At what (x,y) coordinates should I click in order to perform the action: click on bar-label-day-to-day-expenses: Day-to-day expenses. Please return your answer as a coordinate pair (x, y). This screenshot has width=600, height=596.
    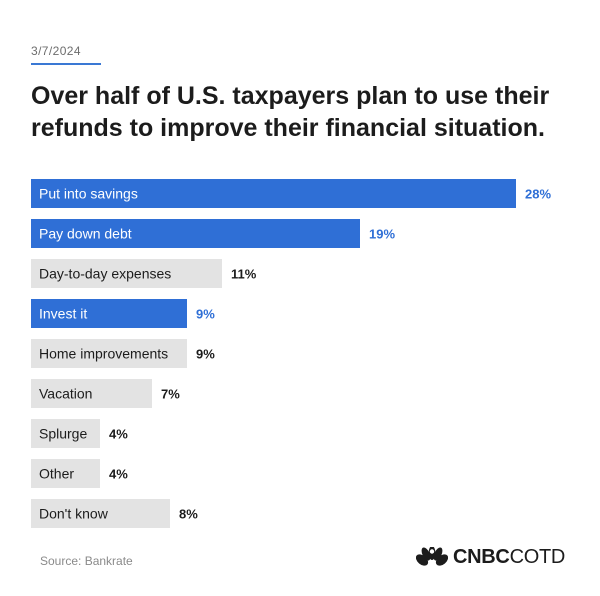
    Looking at the image, I should click on (105, 274).